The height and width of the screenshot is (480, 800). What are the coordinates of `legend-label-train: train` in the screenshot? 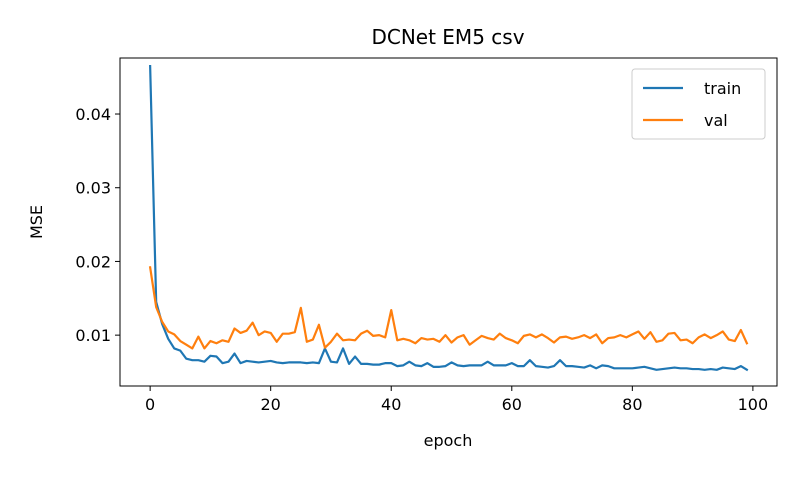 It's located at (722, 88).